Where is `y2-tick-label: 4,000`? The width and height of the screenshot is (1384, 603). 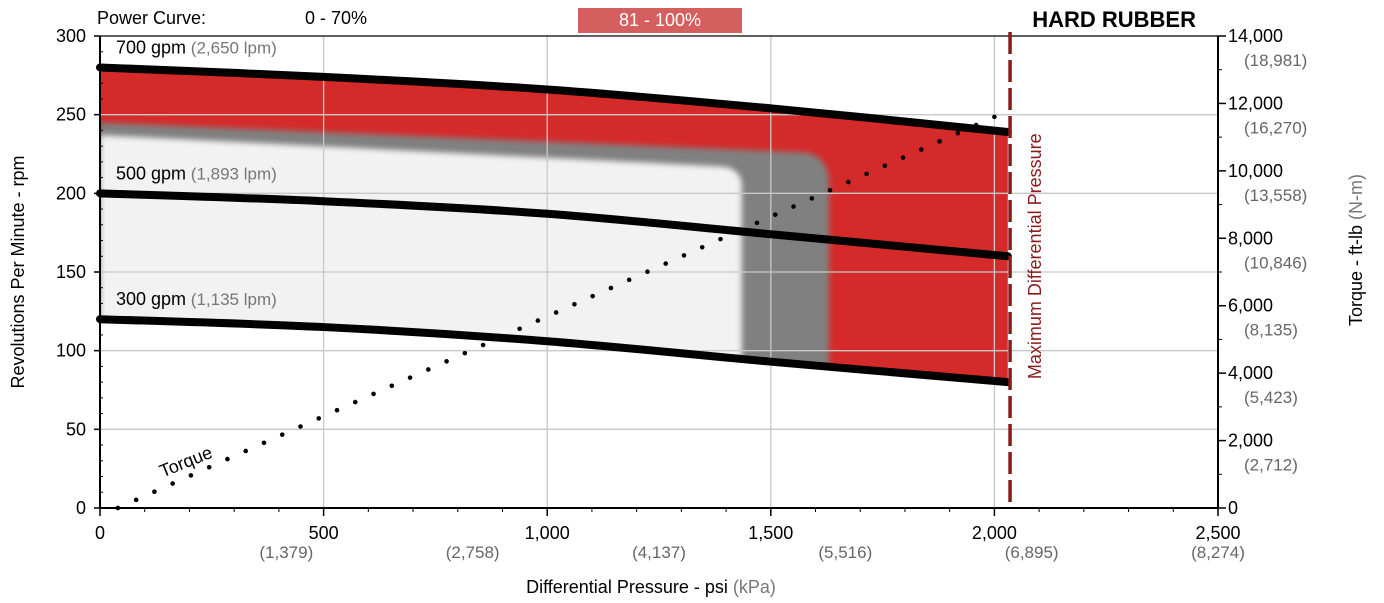
y2-tick-label: 4,000 is located at coordinates (1250, 373).